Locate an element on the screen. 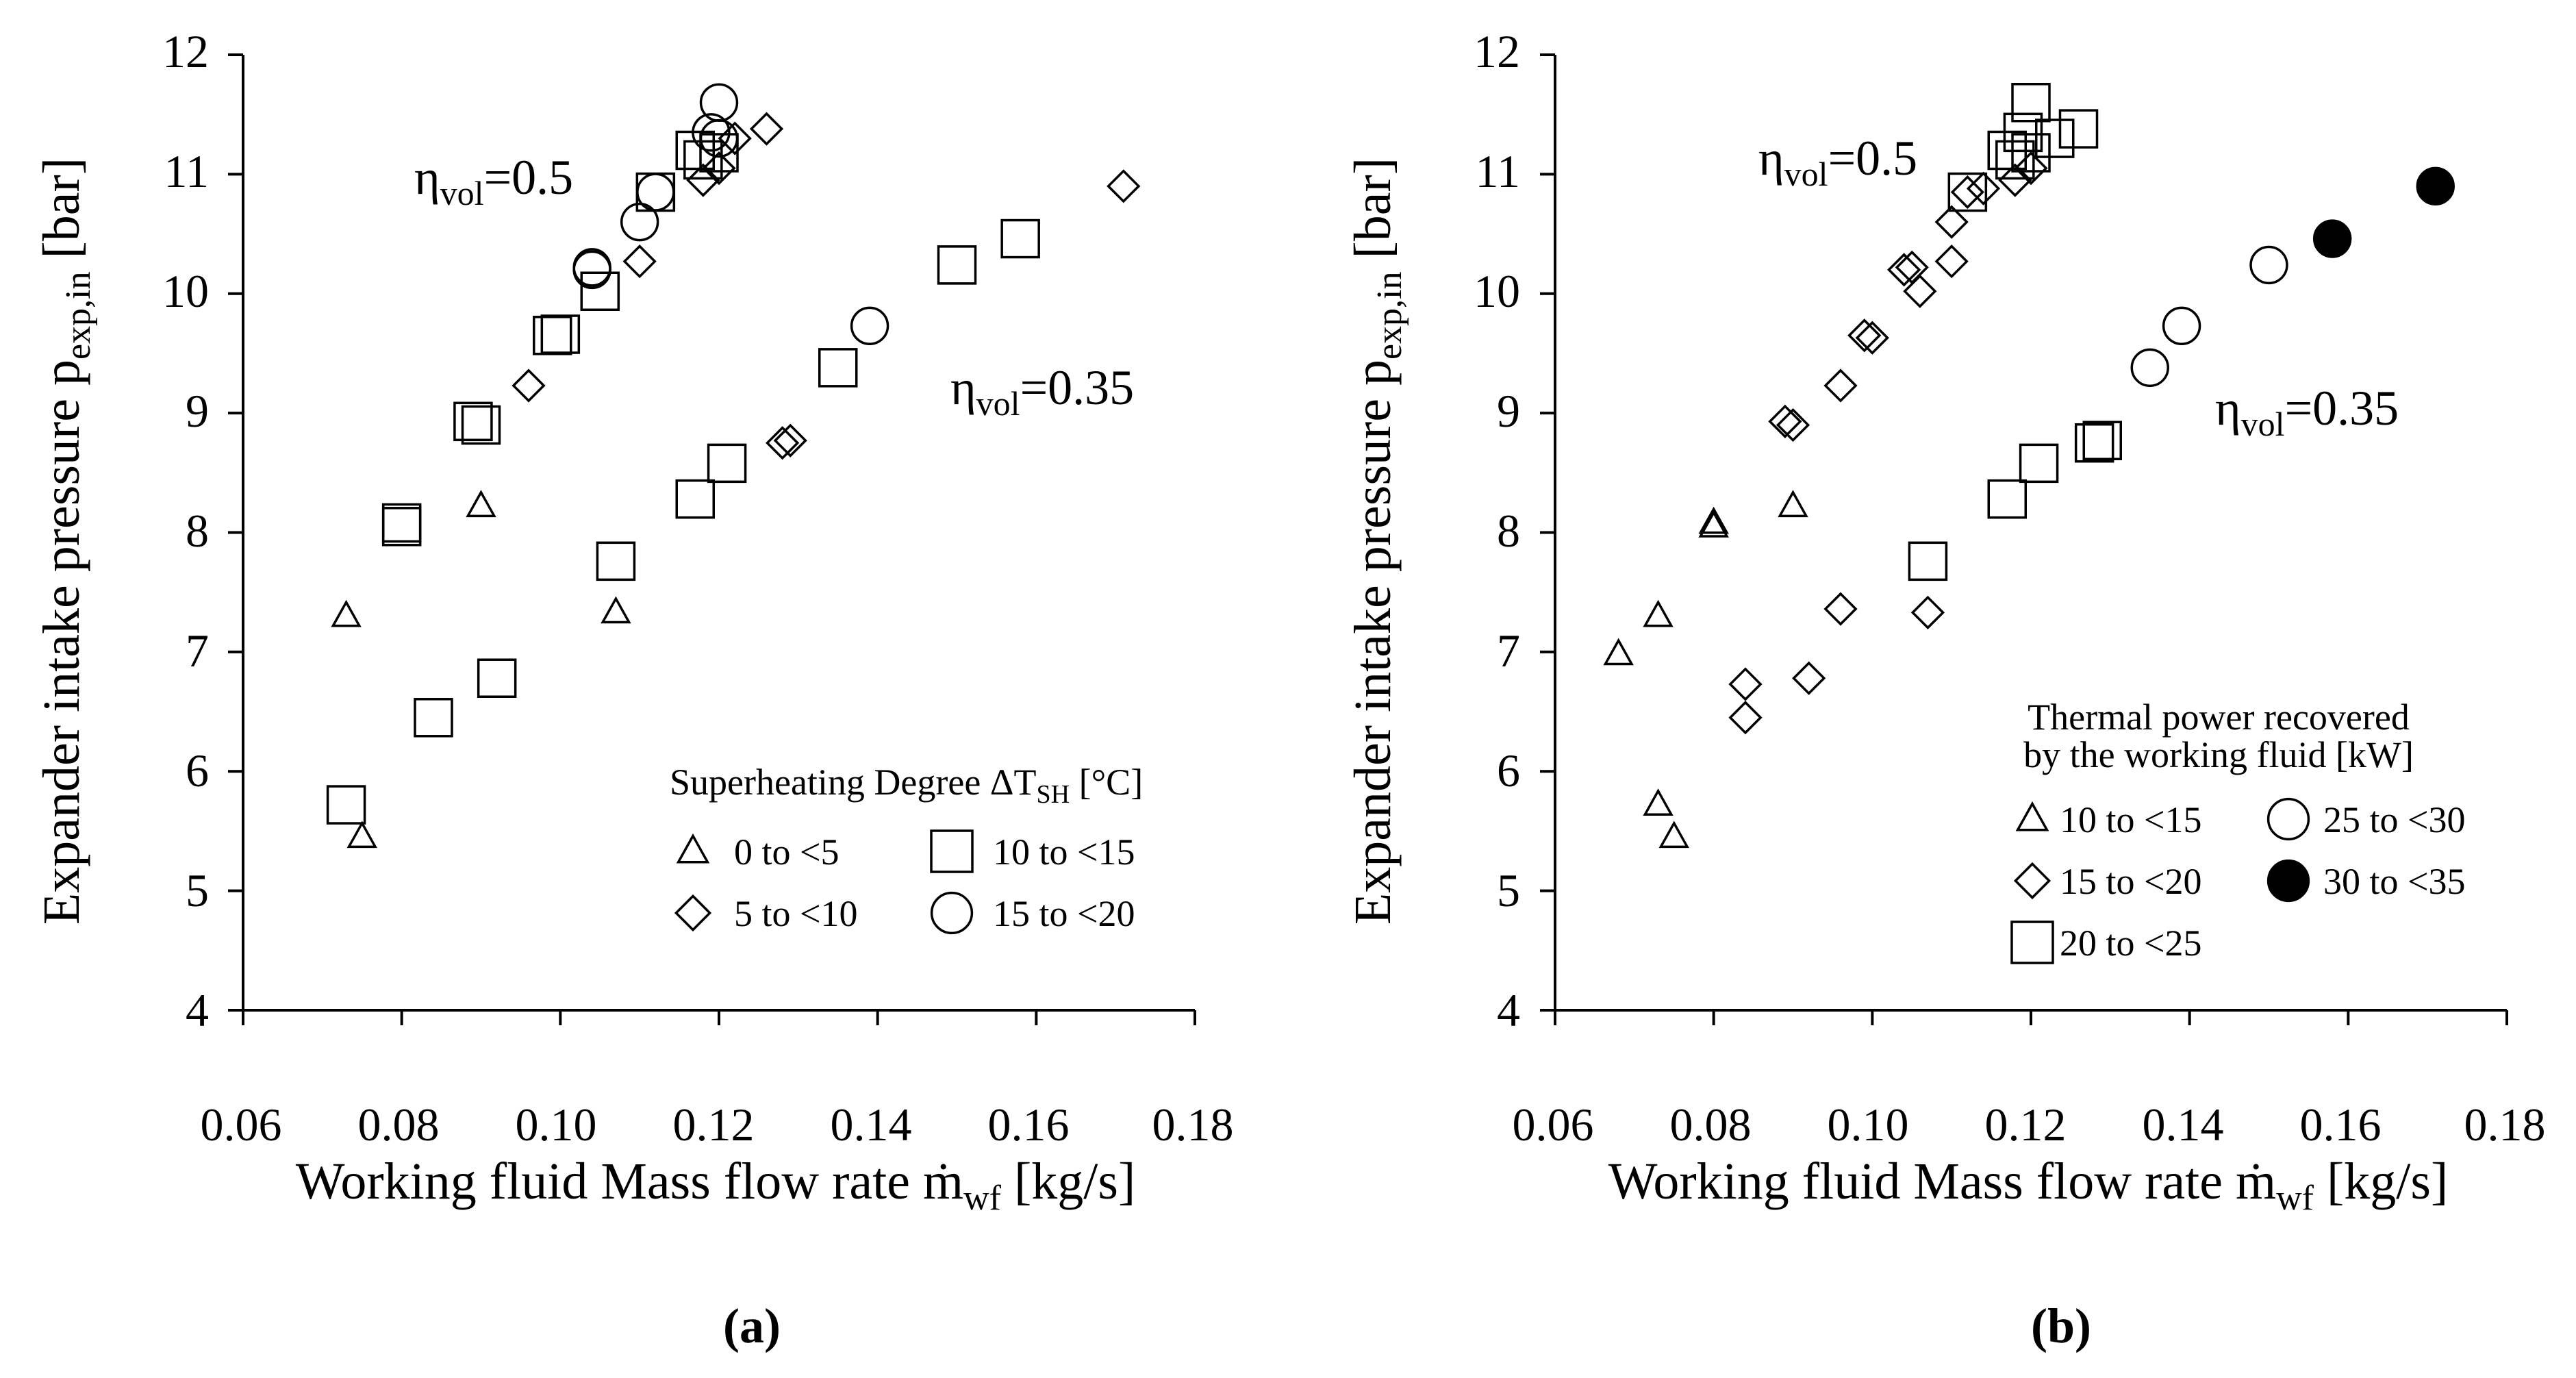 This screenshot has width=2576, height=1378. panel-a-legend-marker-square is located at coordinates (952, 851).